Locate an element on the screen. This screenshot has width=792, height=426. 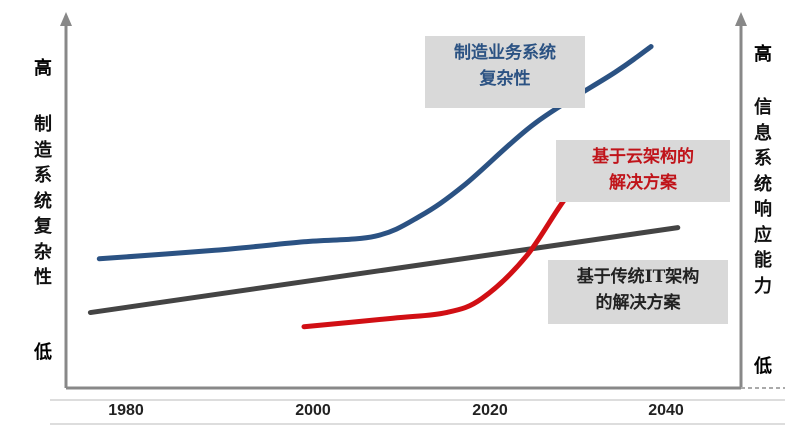
left-axis-low: 低 is located at coordinates (43, 352).